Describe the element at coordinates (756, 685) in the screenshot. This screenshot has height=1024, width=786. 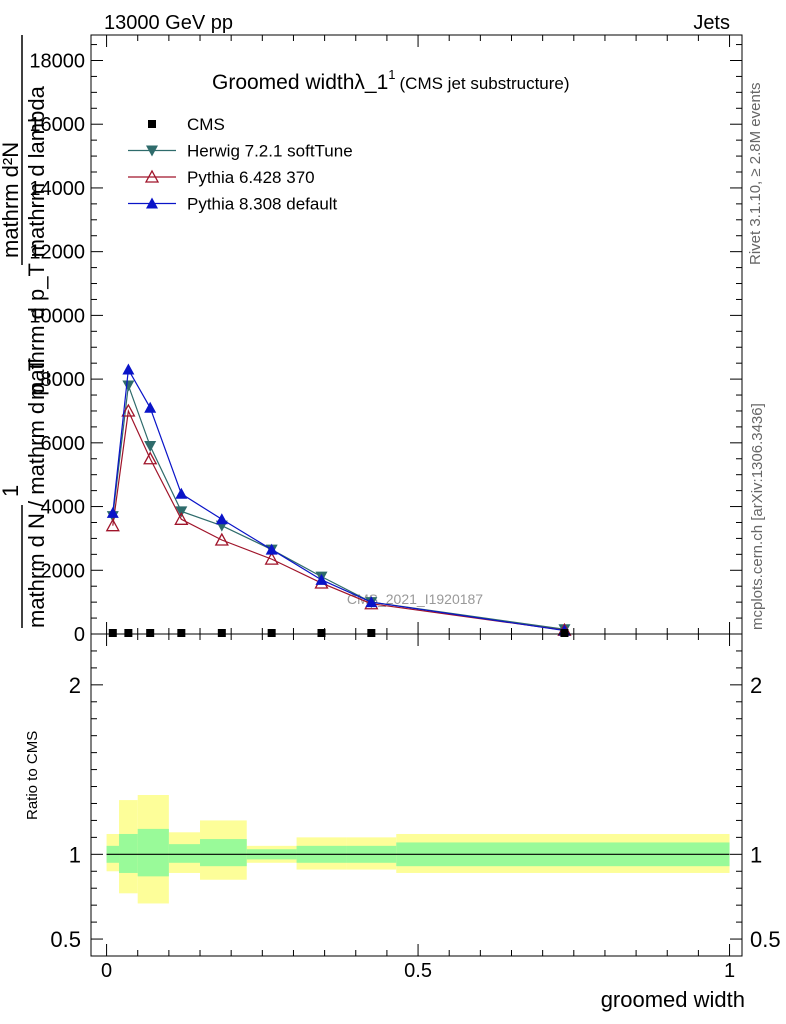
I see `ratio-y-tick-label-right: 2` at that location.